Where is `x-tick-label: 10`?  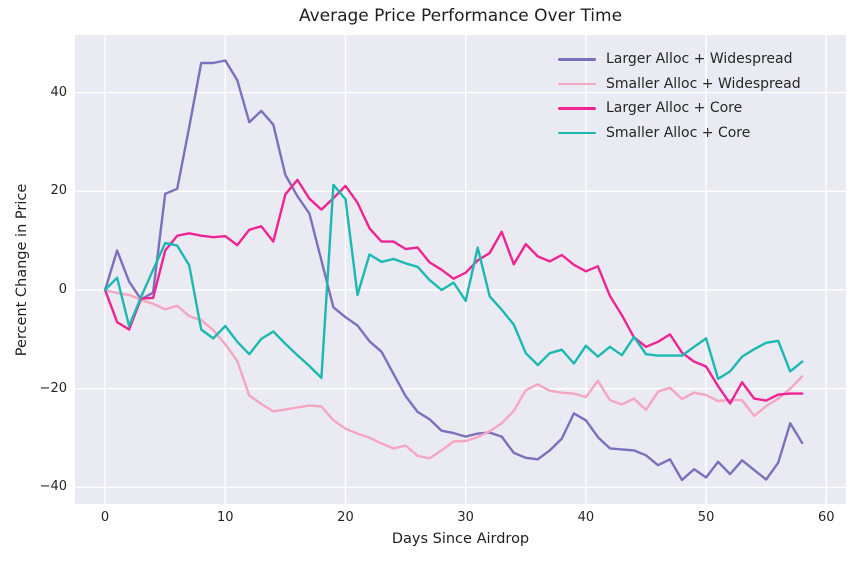
x-tick-label: 10 is located at coordinates (225, 517).